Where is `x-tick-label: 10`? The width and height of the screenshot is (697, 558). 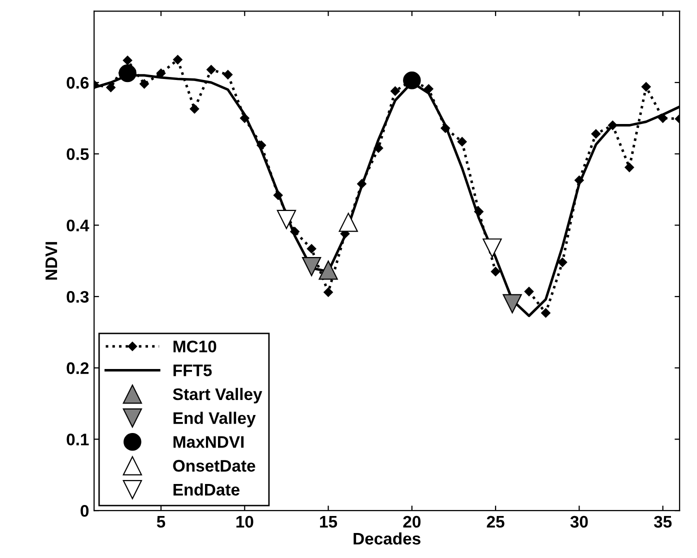
x-tick-label: 10 is located at coordinates (245, 522).